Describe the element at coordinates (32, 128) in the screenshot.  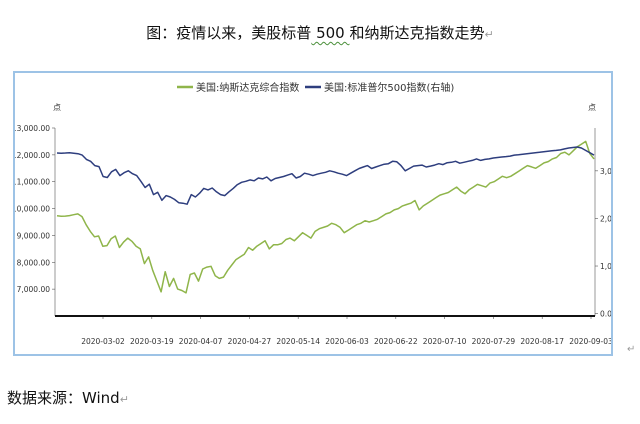
I see `y-left-tick-label: 13,000.00` at that location.